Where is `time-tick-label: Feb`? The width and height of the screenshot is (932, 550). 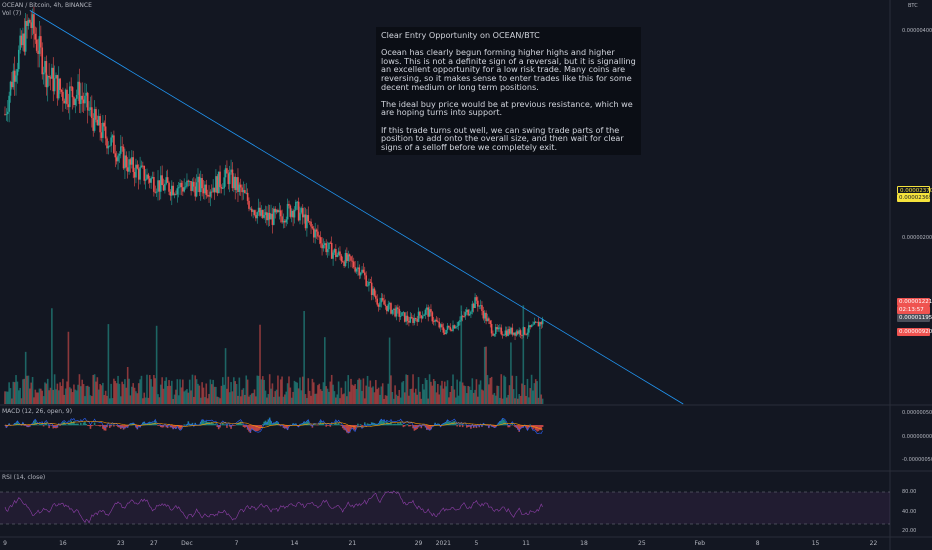 time-tick-label: Feb is located at coordinates (700, 543).